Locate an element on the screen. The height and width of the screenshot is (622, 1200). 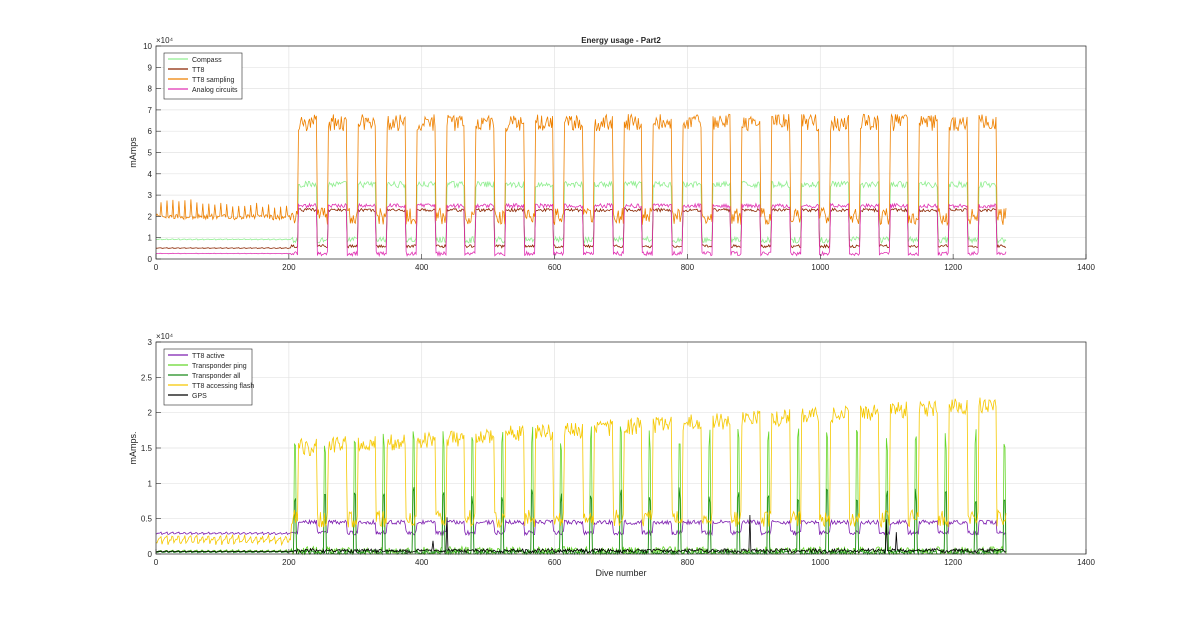
legend-entry: Analog circuits is located at coordinates (215, 90).